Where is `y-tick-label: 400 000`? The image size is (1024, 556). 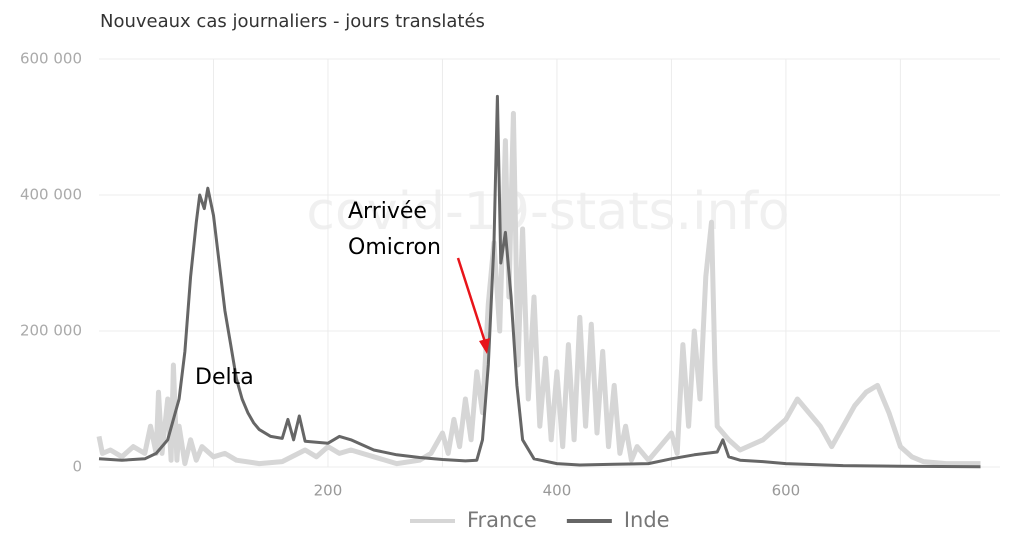
y-tick-label: 400 000 is located at coordinates (51, 195).